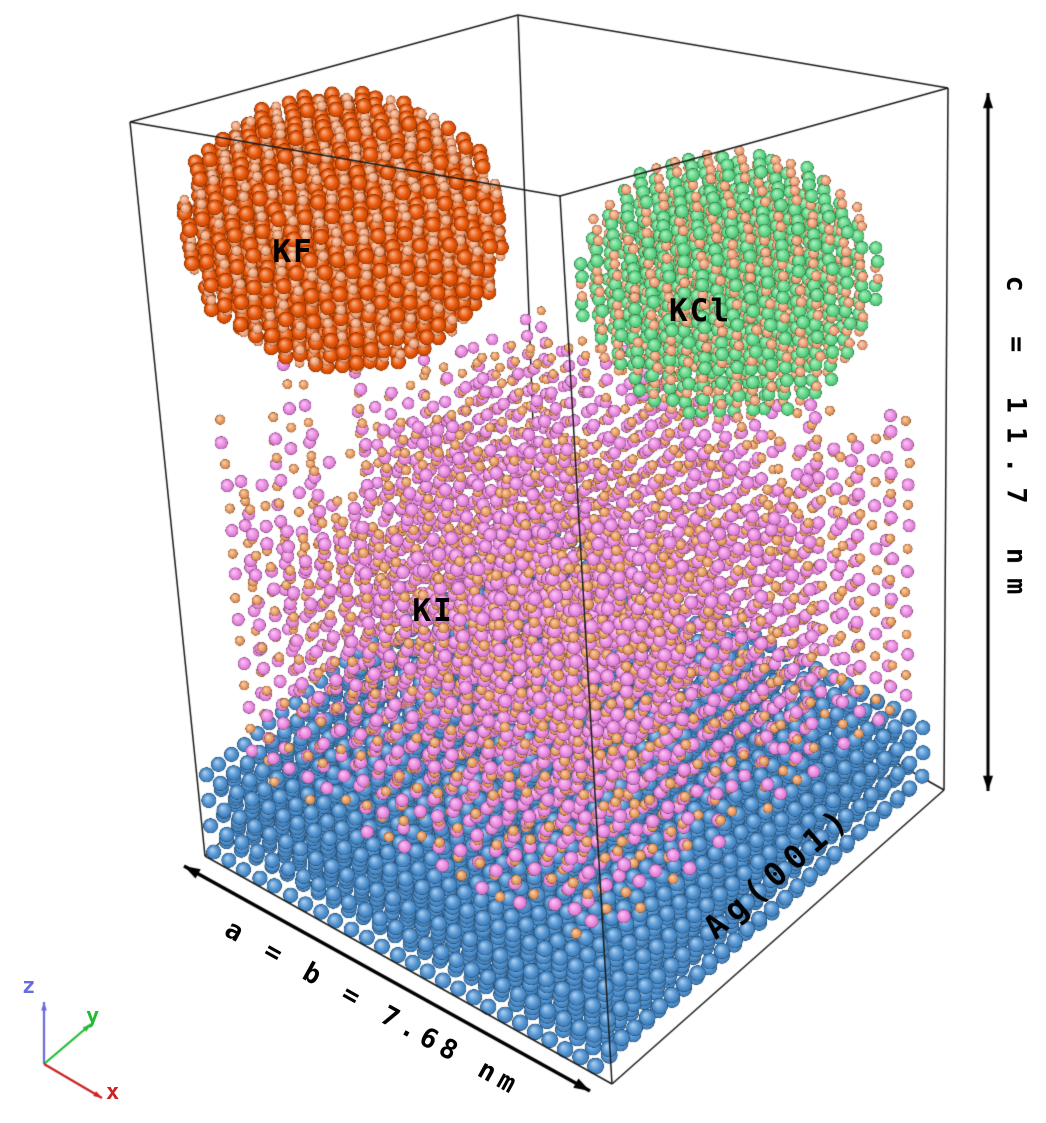 This screenshot has width=1046, height=1123. What do you see at coordinates (293, 252) in the screenshot?
I see `kf-cluster-label: KF` at bounding box center [293, 252].